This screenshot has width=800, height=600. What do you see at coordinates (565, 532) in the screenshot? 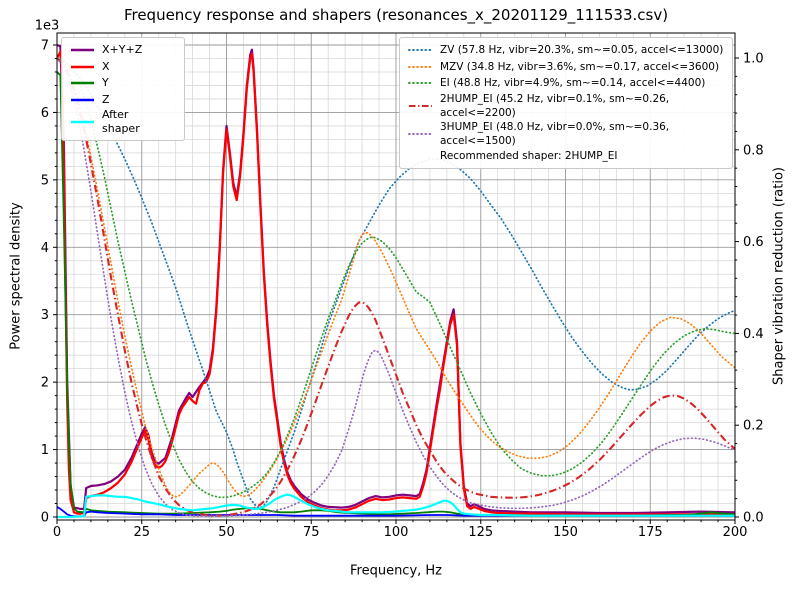
I see `x-tick-label: 150` at bounding box center [565, 532].